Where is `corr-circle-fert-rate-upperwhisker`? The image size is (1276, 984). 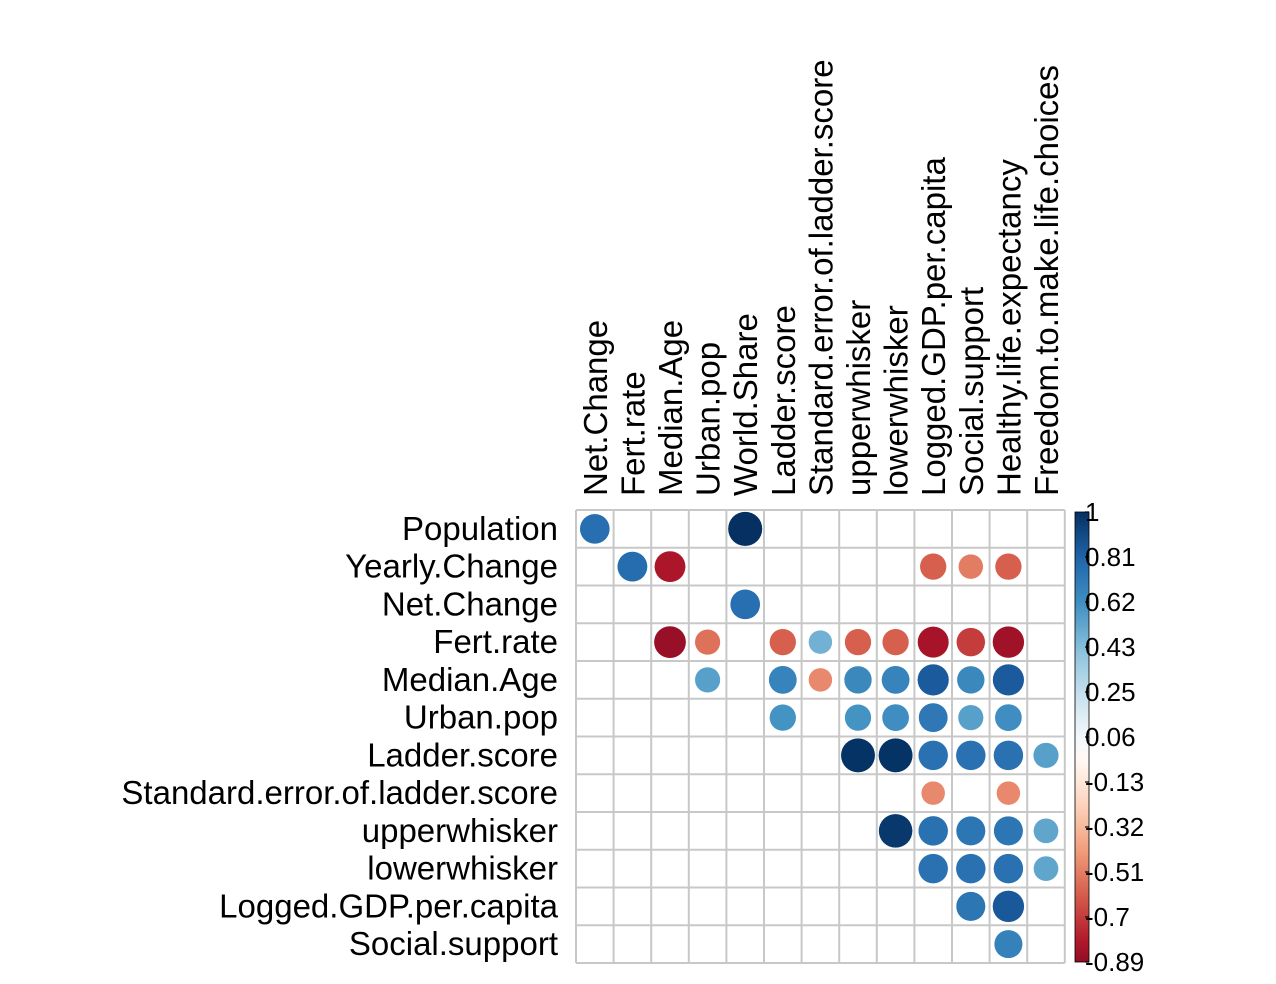 corr-circle-fert-rate-upperwhisker is located at coordinates (858, 642).